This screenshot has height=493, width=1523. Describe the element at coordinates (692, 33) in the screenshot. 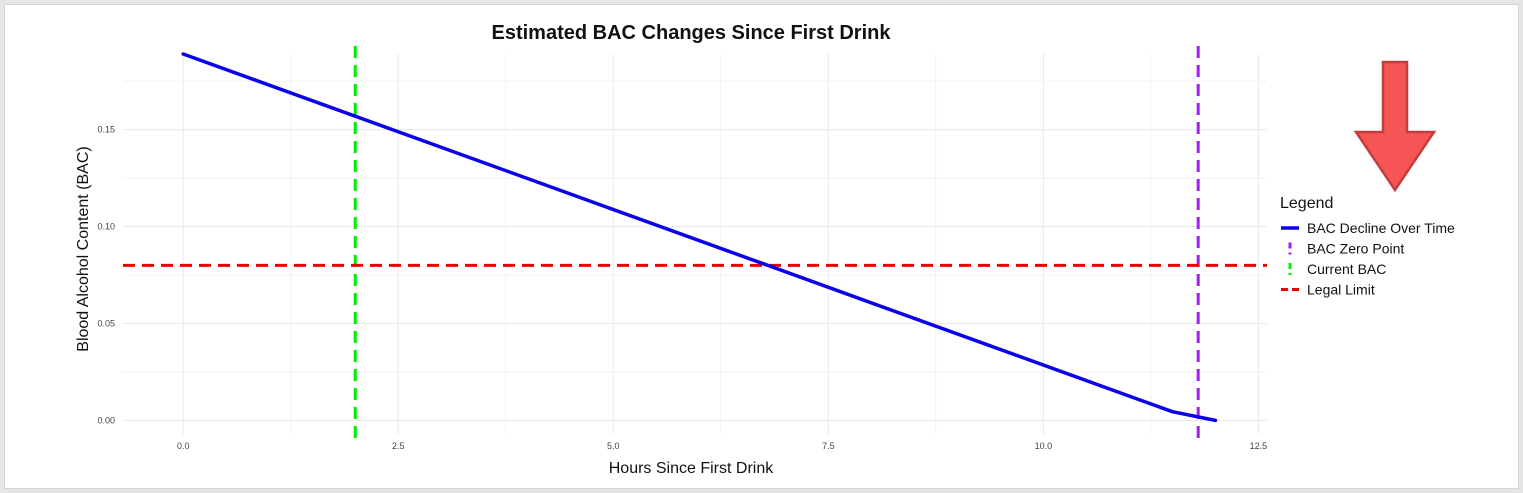

I see `chart-title: Estimated BAC Changes Since First Drink` at that location.